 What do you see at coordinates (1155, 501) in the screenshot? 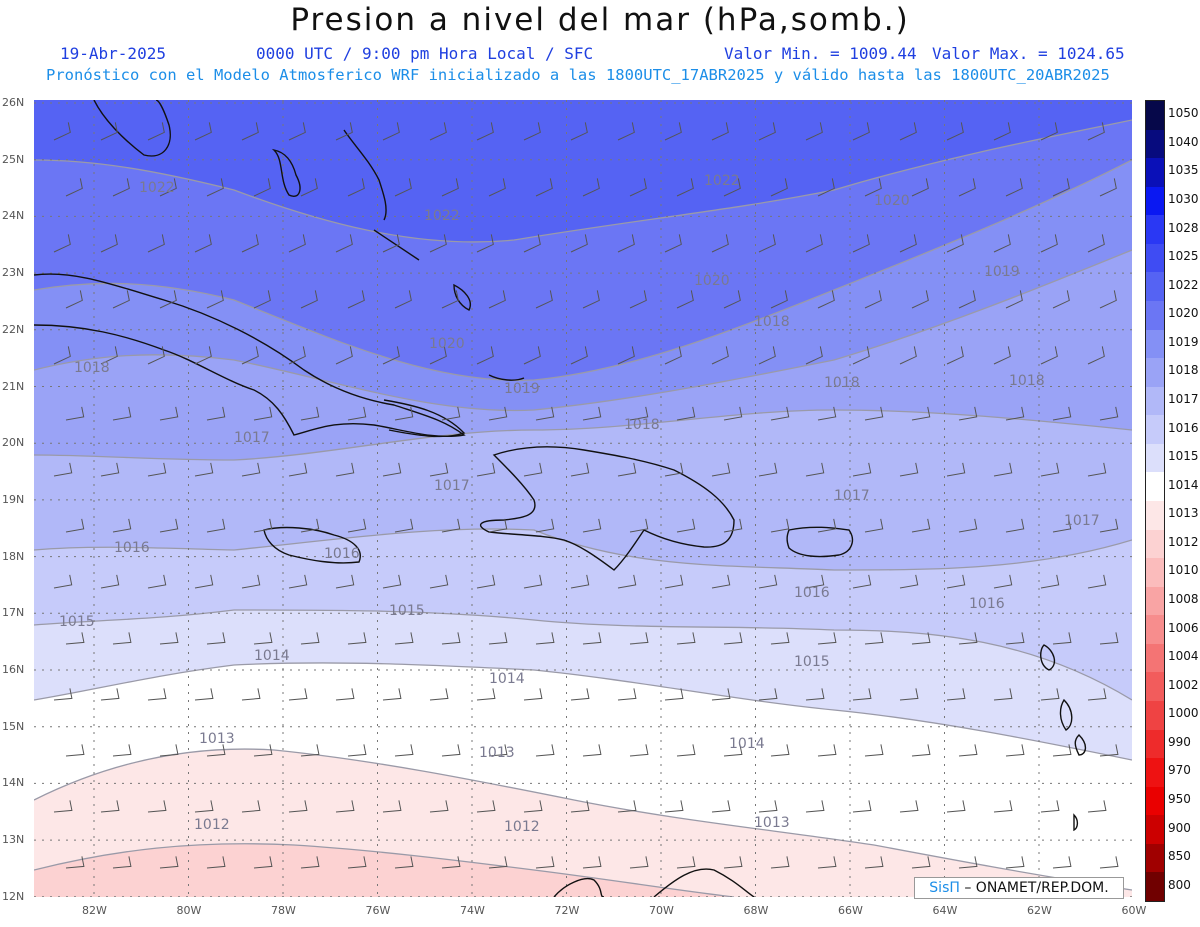
I see `color-legend` at bounding box center [1155, 501].